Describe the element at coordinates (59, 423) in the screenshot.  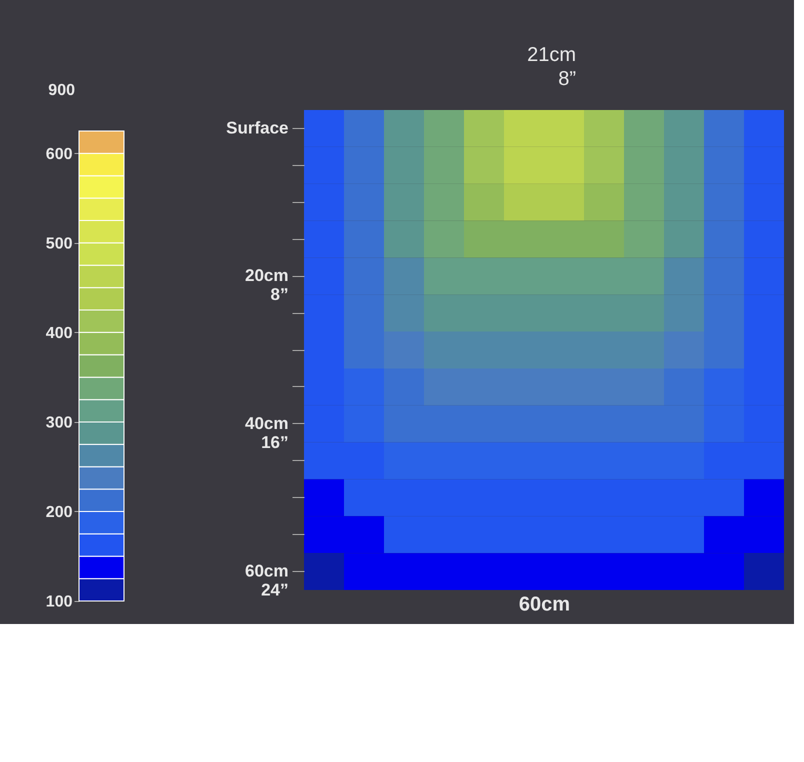
I see `color-bar-label: 300` at that location.